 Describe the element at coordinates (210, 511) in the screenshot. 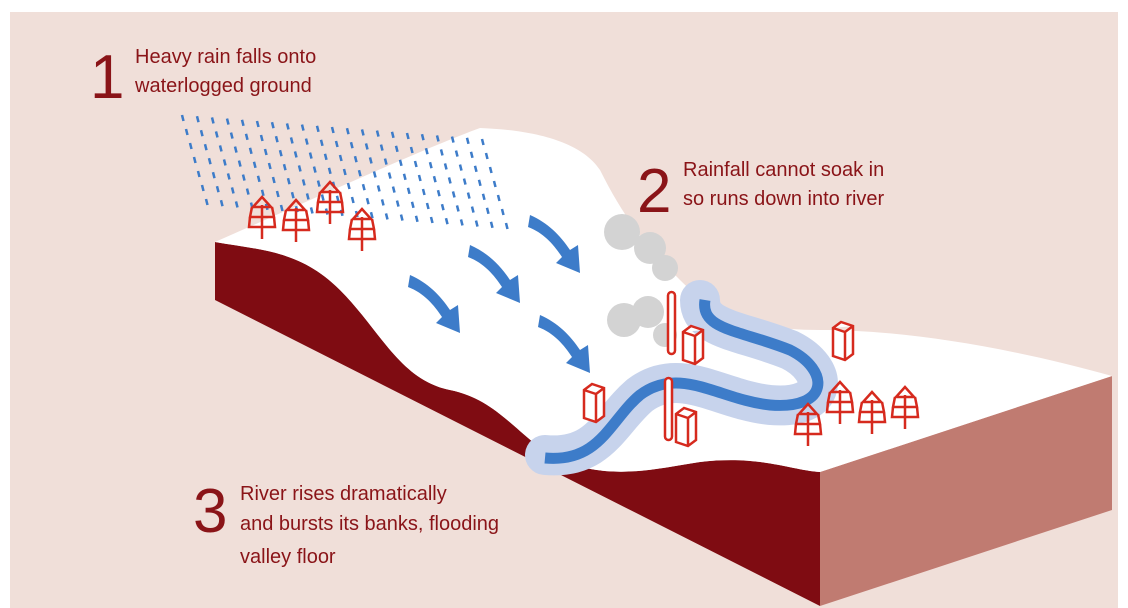

I see `step-number: 3` at that location.